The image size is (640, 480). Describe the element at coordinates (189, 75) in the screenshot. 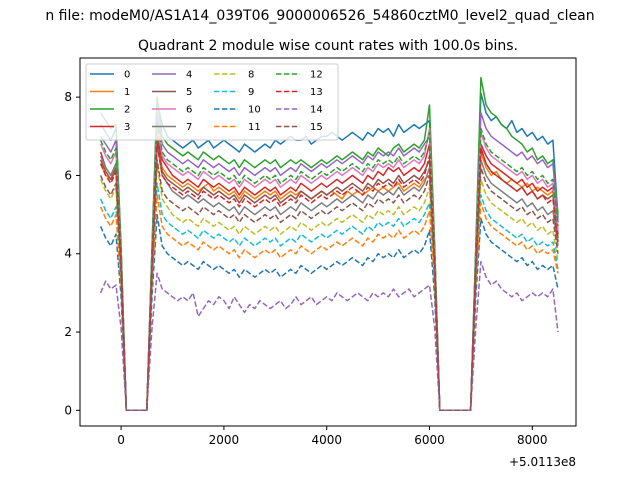

I see `legend-label-4: 4` at that location.